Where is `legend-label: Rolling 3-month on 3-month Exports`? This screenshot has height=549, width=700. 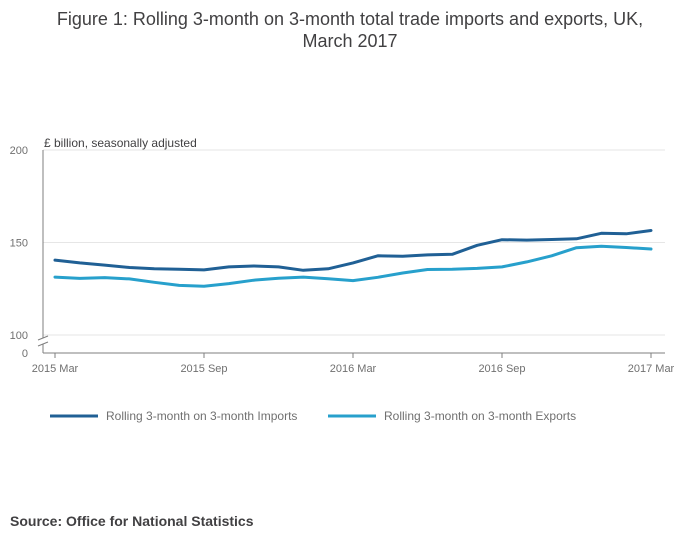 legend-label: Rolling 3-month on 3-month Exports is located at coordinates (480, 416).